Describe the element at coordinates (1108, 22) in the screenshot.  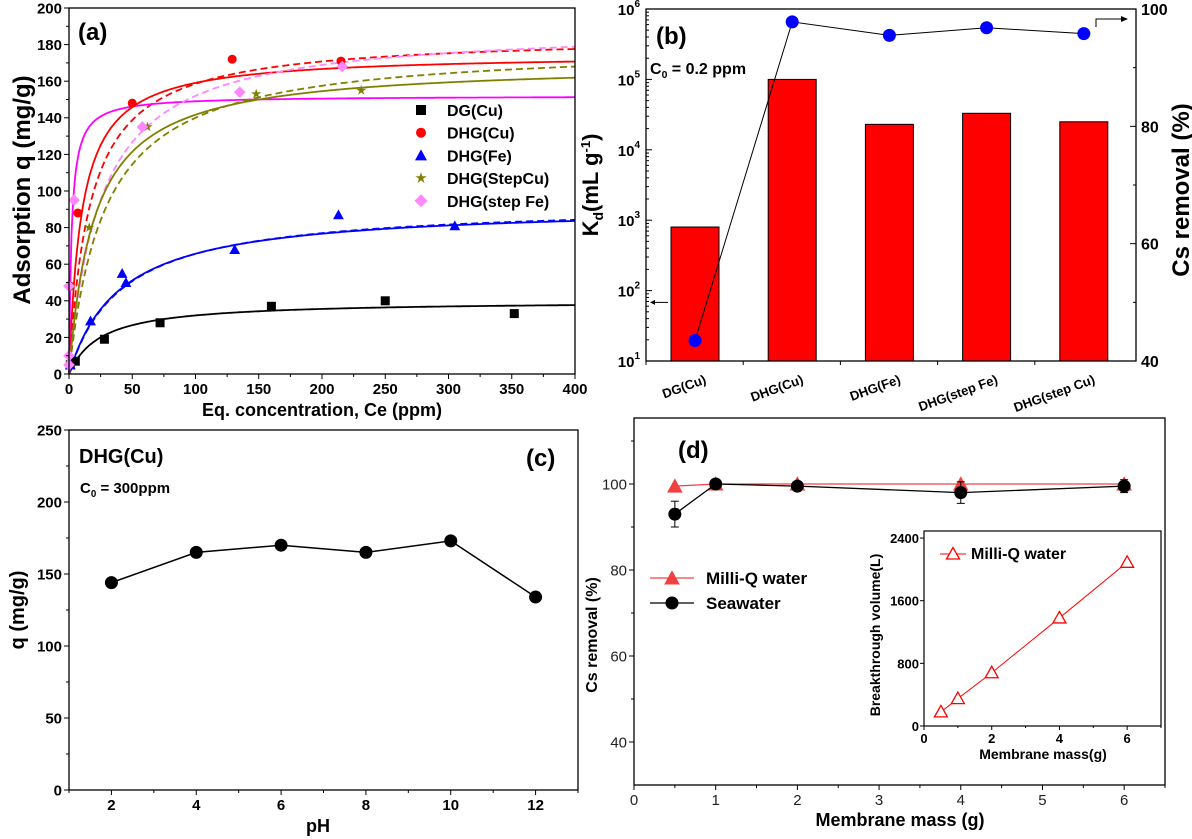
I see `right-axis-arrow-icon` at that location.